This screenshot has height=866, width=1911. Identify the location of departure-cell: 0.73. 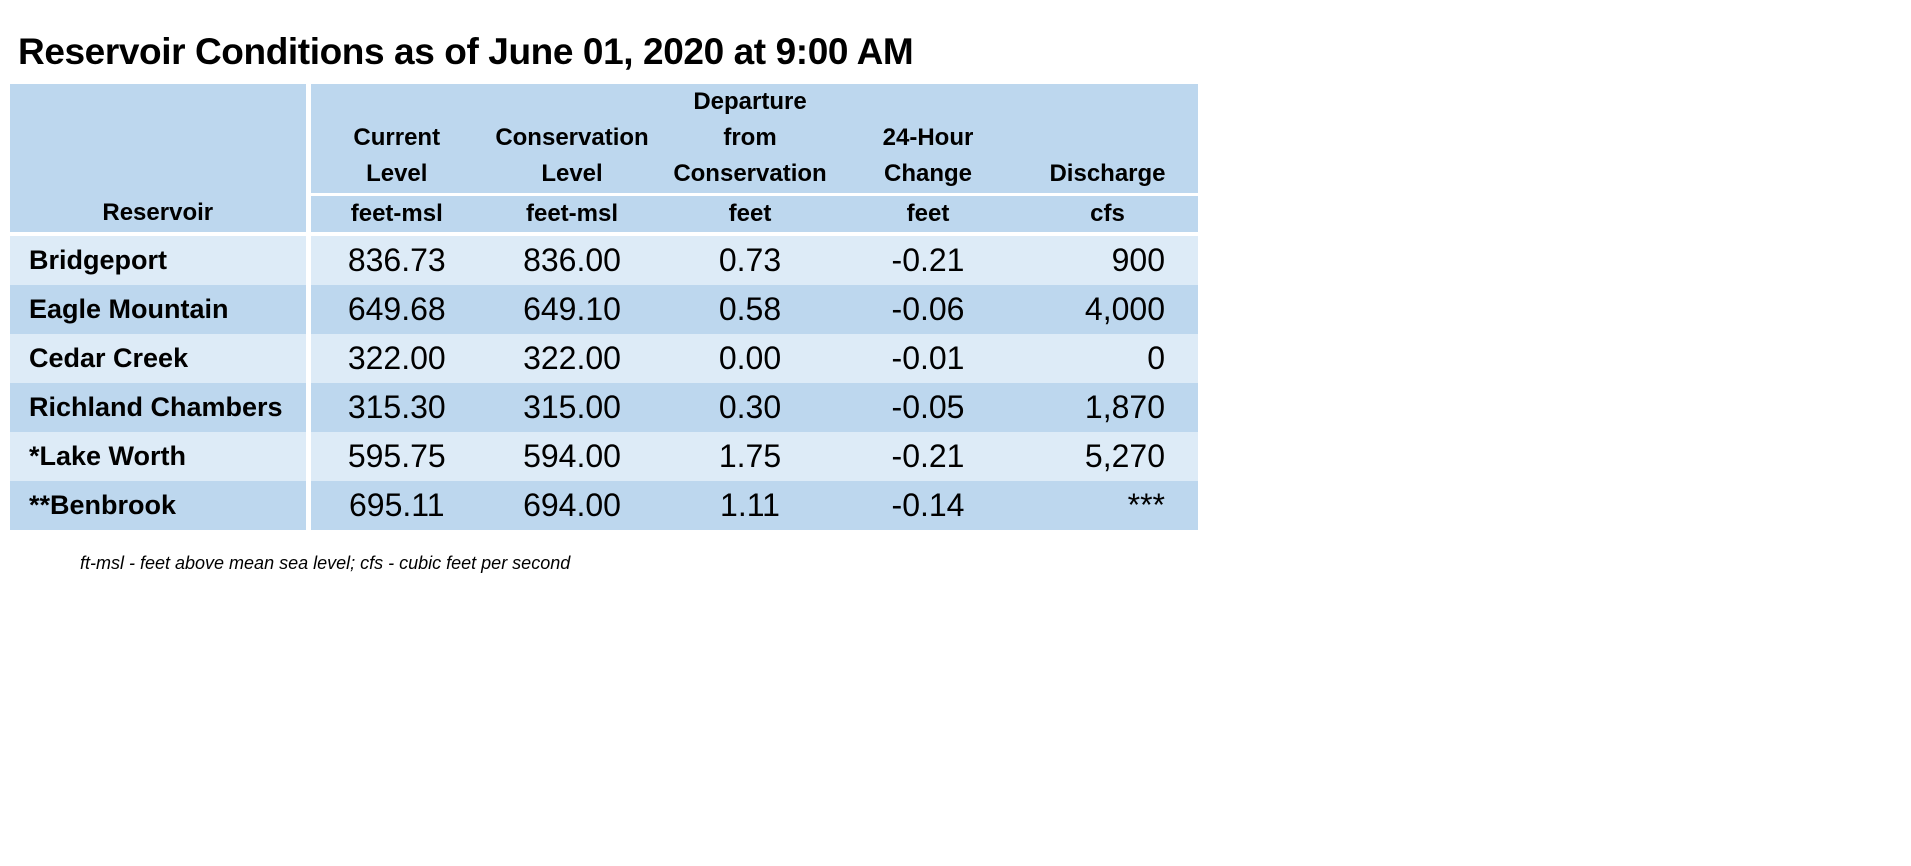
(750, 258).